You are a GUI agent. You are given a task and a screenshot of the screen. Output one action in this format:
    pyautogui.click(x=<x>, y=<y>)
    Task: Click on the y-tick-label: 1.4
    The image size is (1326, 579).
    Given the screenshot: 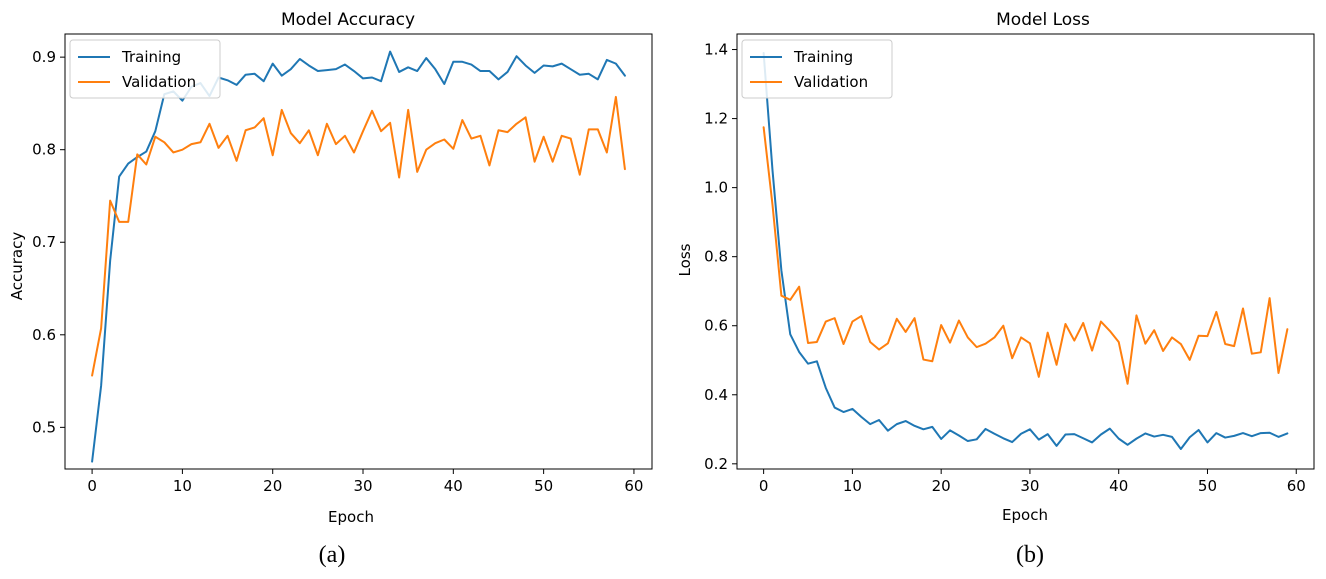 What is the action you would take?
    pyautogui.click(x=716, y=50)
    